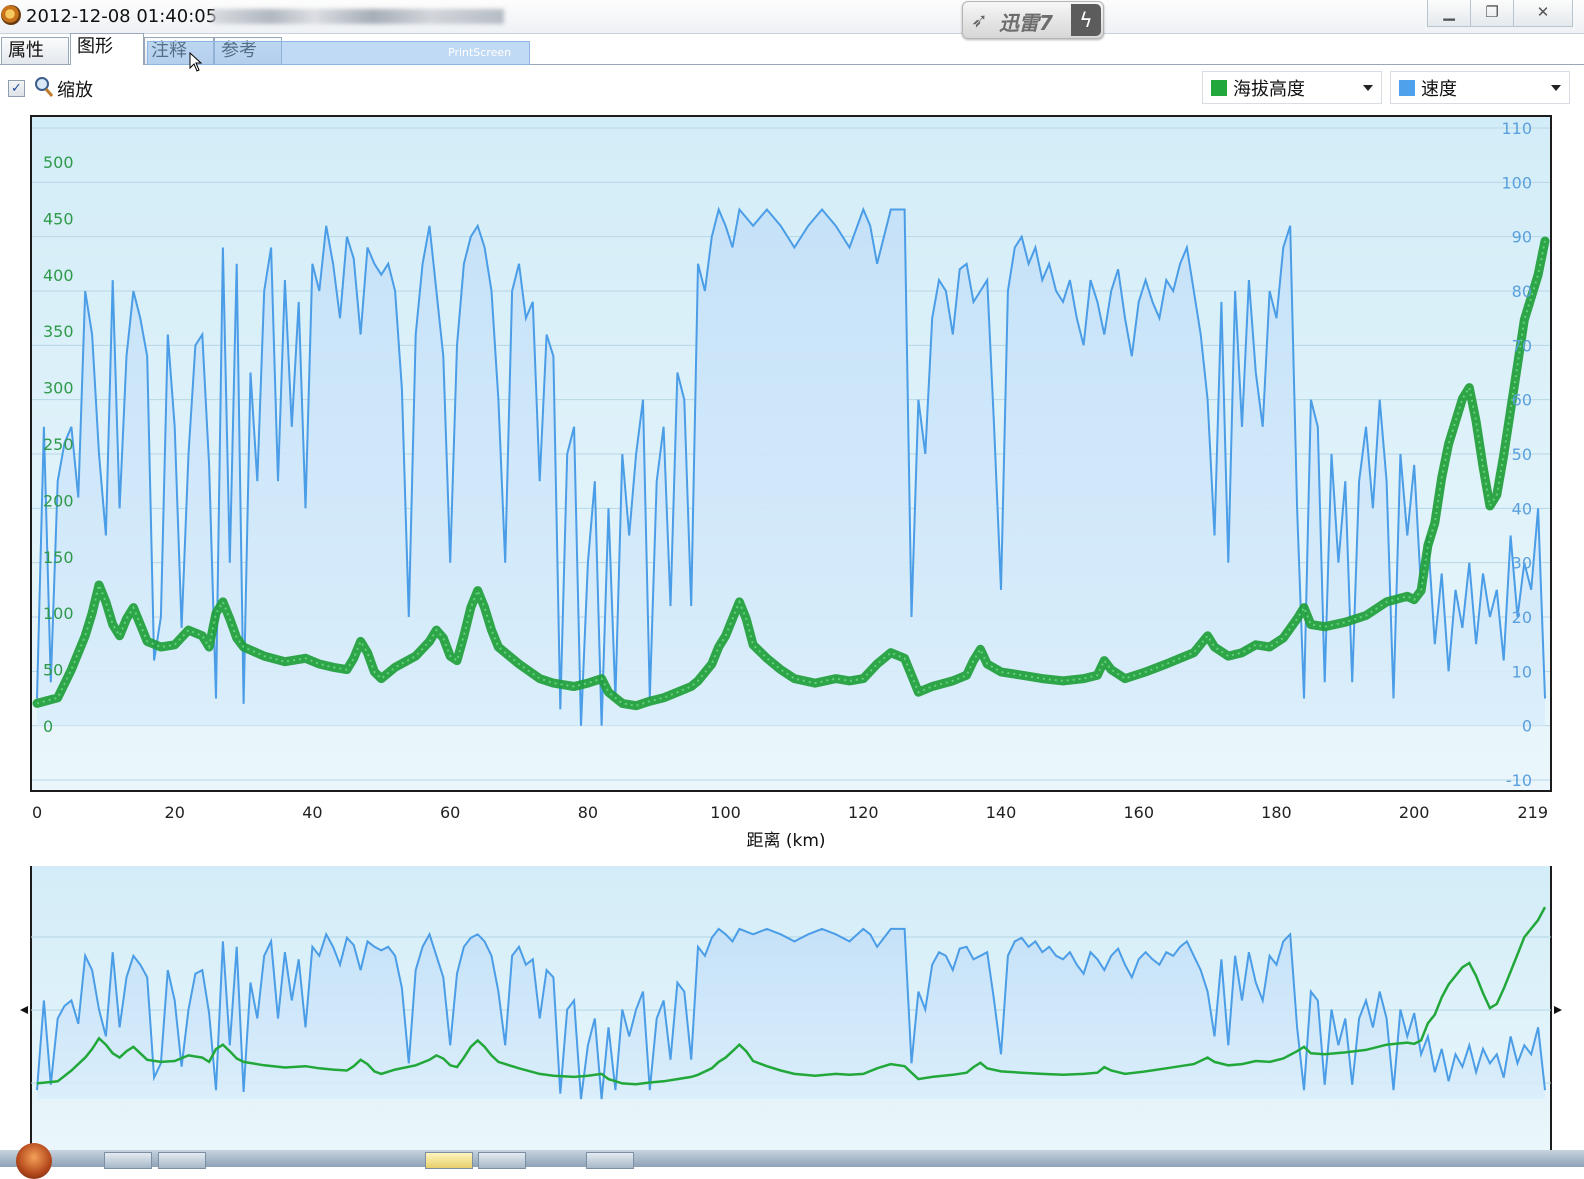 Image resolution: width=1584 pixels, height=1179 pixels. I want to click on window-title: 2012-12-08 01:40:05, so click(122, 16).